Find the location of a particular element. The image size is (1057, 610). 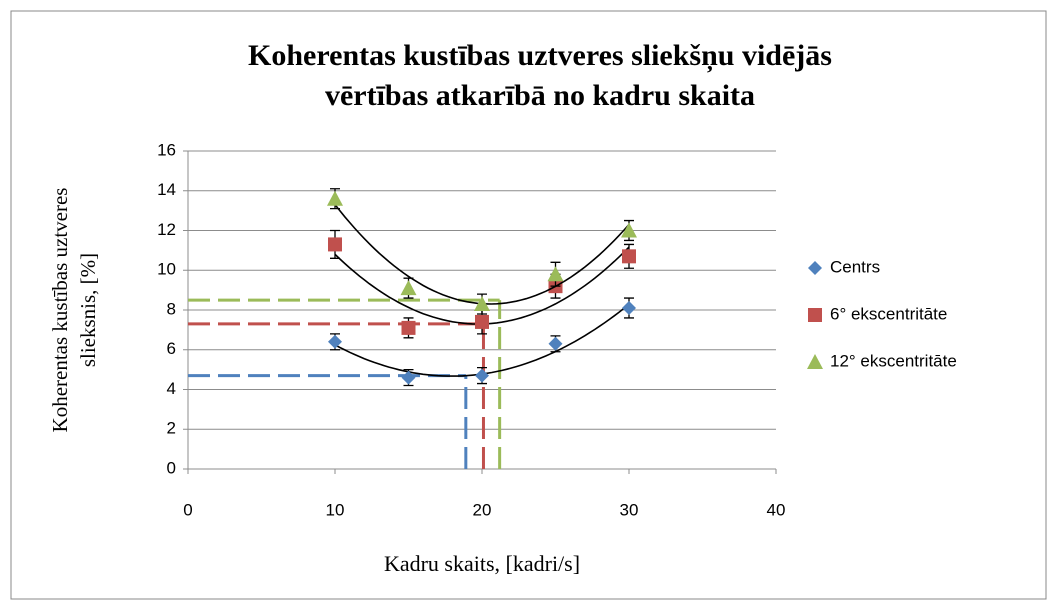

x-tick-label: 0 is located at coordinates (187, 509).